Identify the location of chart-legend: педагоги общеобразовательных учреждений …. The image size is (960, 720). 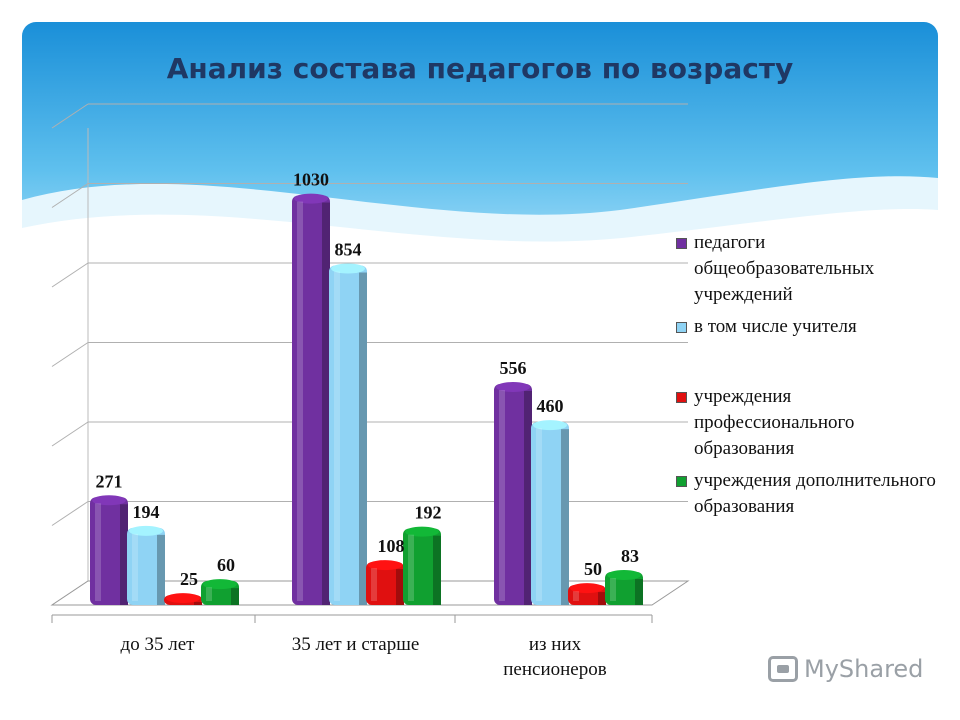
(811, 375).